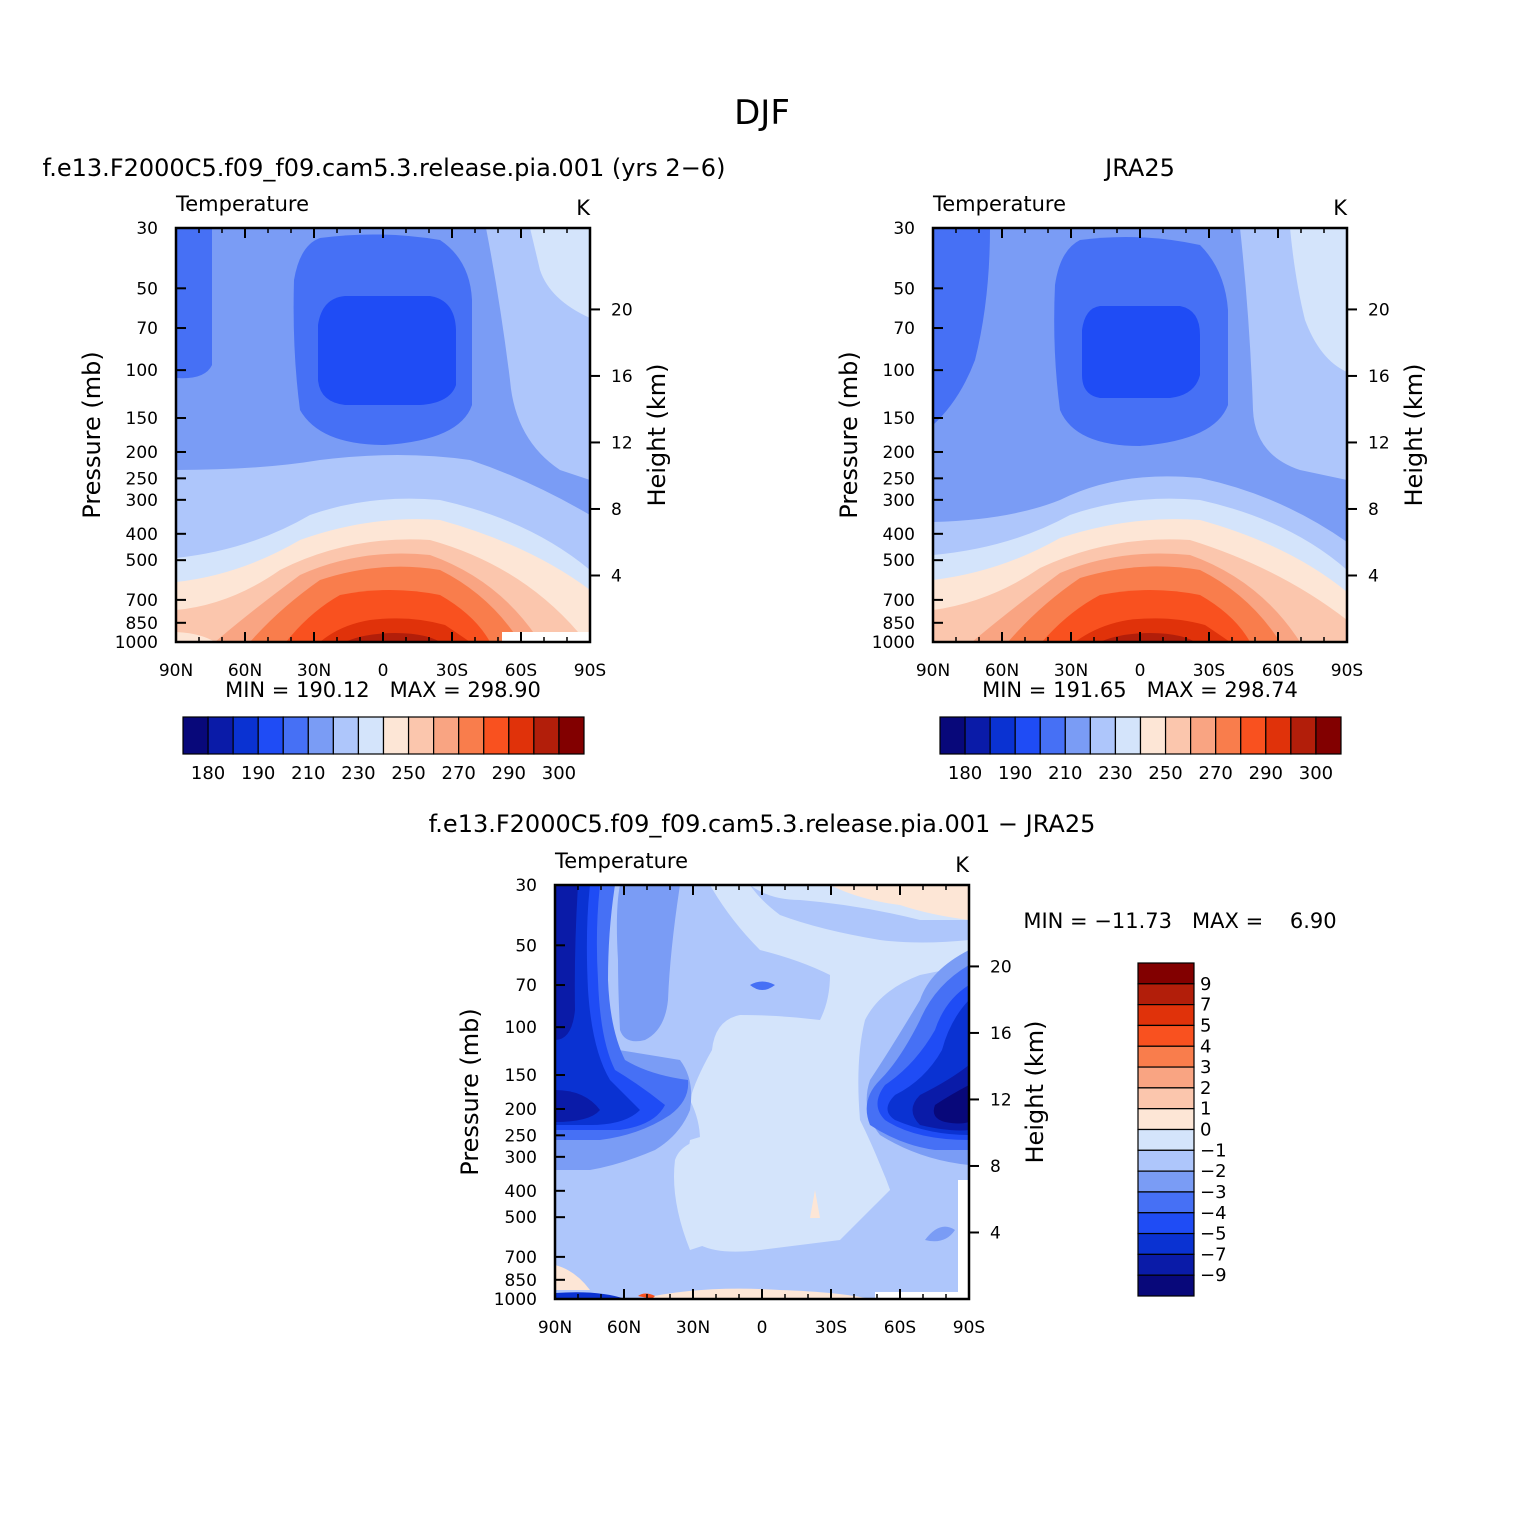 The height and width of the screenshot is (1524, 1524). I want to click on panel-diff-units: K, so click(962, 865).